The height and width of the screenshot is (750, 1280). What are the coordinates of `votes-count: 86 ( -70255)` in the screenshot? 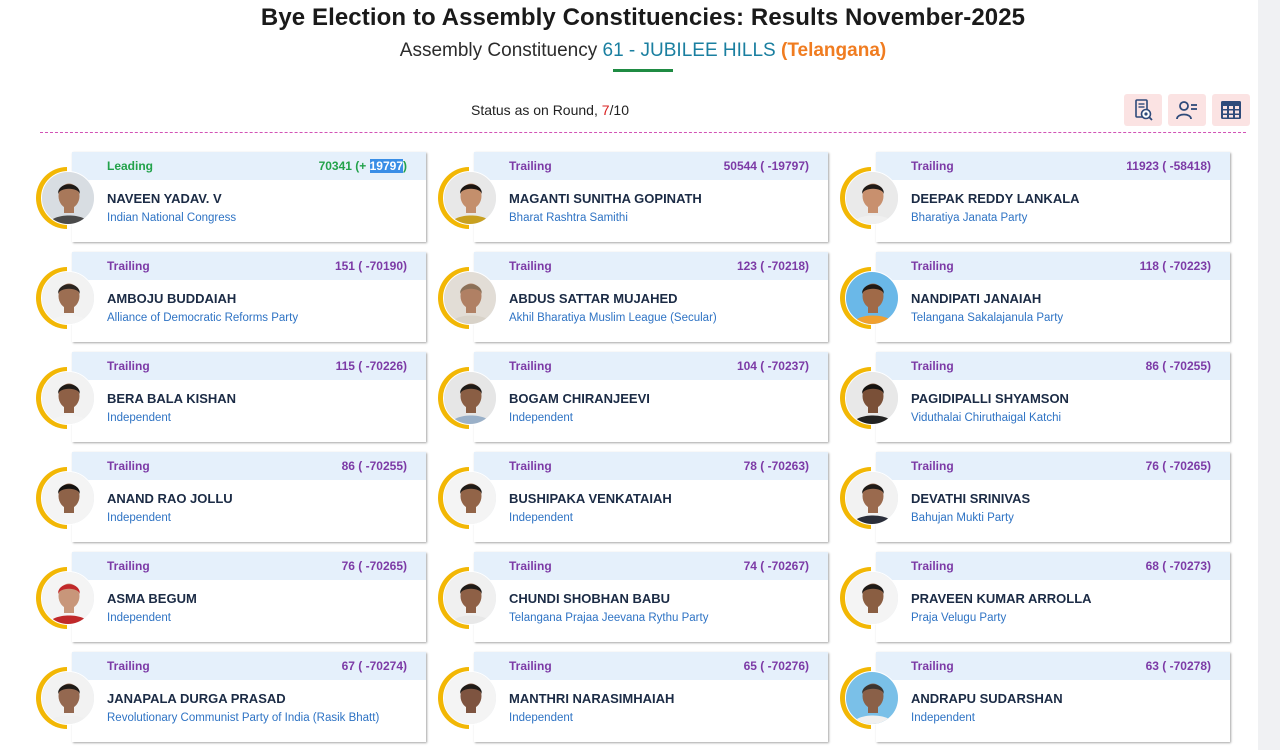 It's located at (1178, 366).